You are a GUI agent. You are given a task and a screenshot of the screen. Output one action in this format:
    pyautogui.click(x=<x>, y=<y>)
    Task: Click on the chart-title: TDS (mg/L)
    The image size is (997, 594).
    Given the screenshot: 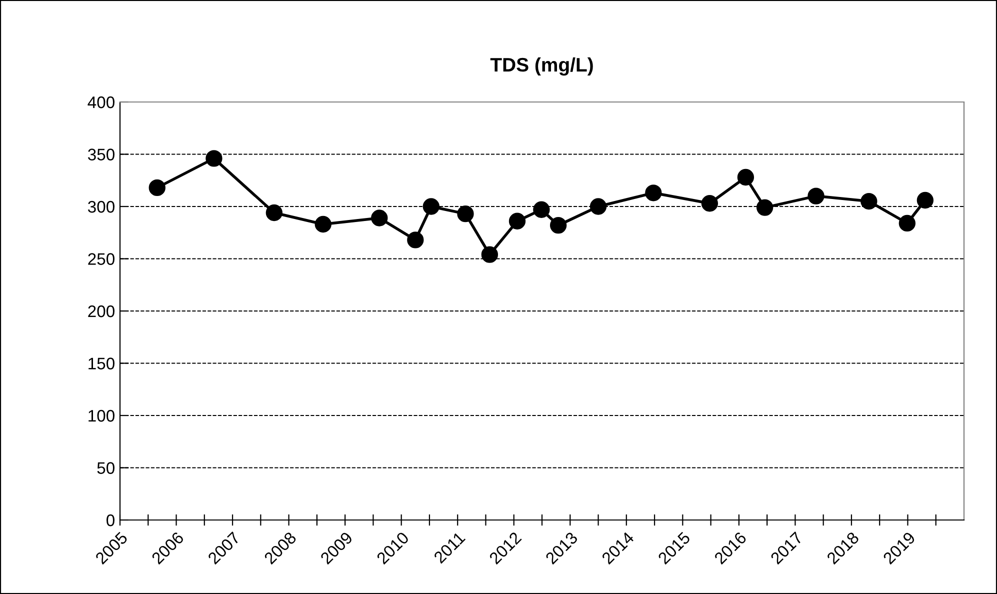 What is the action you would take?
    pyautogui.click(x=541, y=66)
    